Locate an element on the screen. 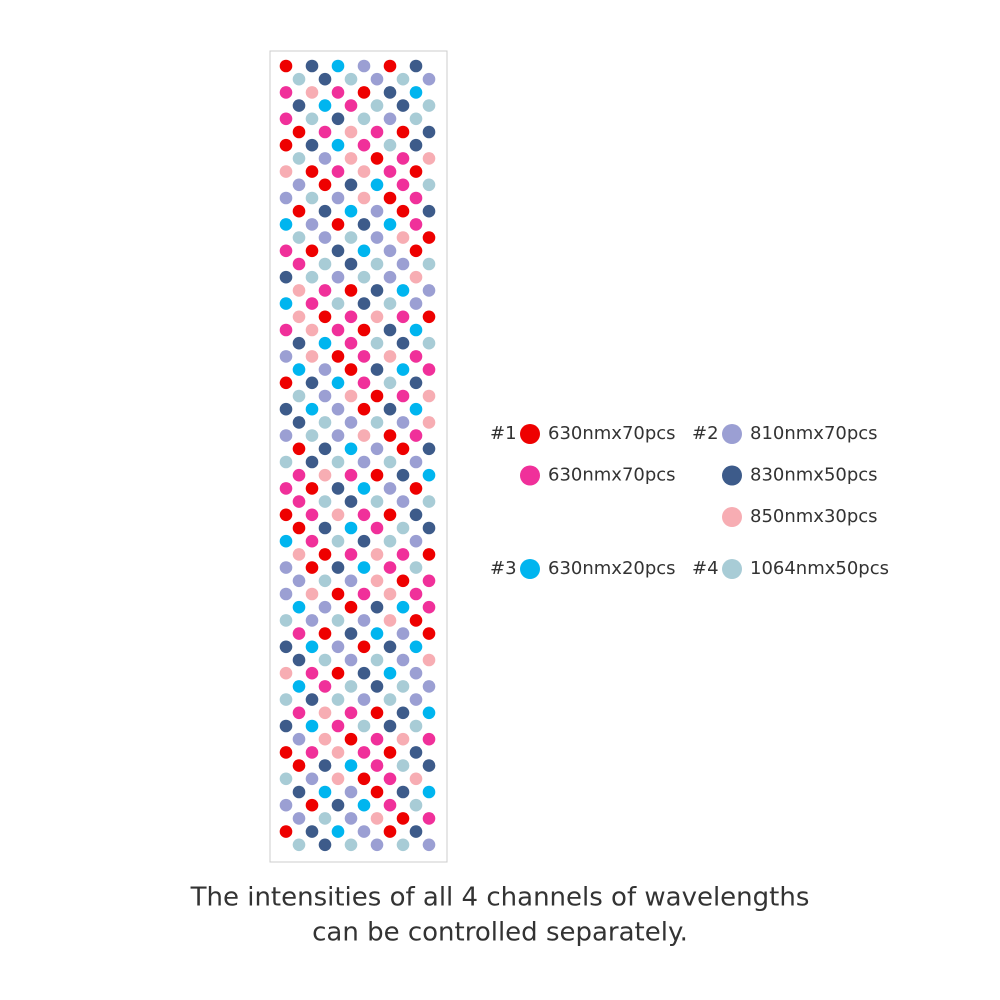  caption-line: can be controlled separately. is located at coordinates (500, 933).